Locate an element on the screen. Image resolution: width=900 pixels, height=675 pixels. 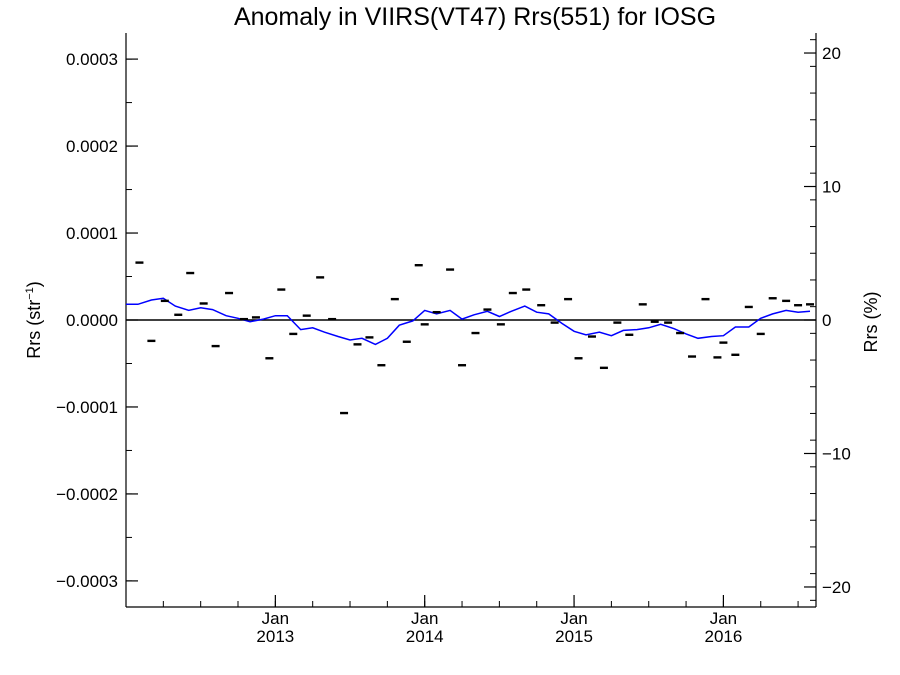
chart-title: Anomaly in VIIRS(VT47) Rrs(551) for IOSG is located at coordinates (475, 17).